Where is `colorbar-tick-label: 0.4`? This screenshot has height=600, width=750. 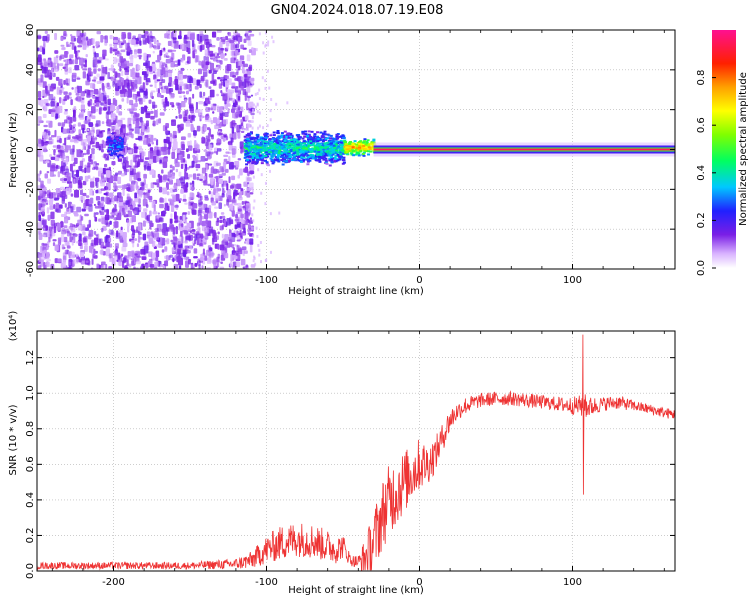 colorbar-tick-label: 0.4 is located at coordinates (701, 173).